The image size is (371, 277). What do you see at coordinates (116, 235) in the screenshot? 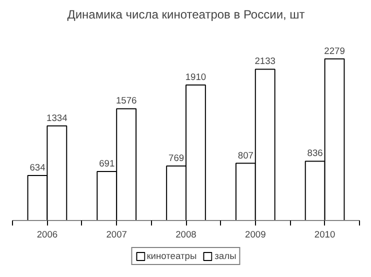
I see `x-tick-label: 2007` at bounding box center [116, 235].